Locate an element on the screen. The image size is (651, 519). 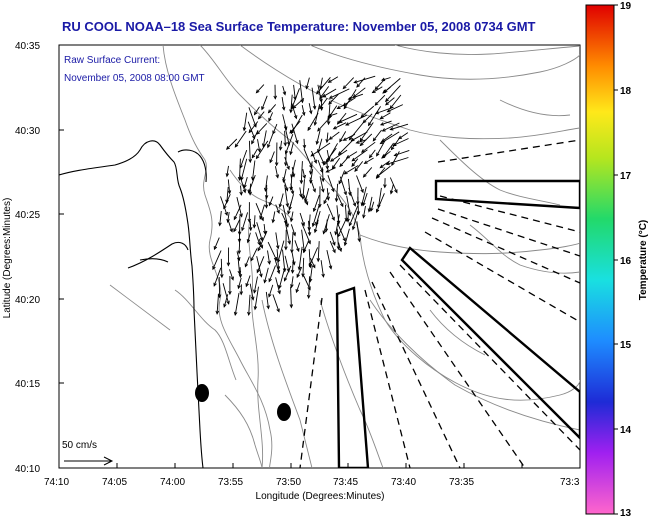
y-tick-label: 40:10 is located at coordinates (27, 469).